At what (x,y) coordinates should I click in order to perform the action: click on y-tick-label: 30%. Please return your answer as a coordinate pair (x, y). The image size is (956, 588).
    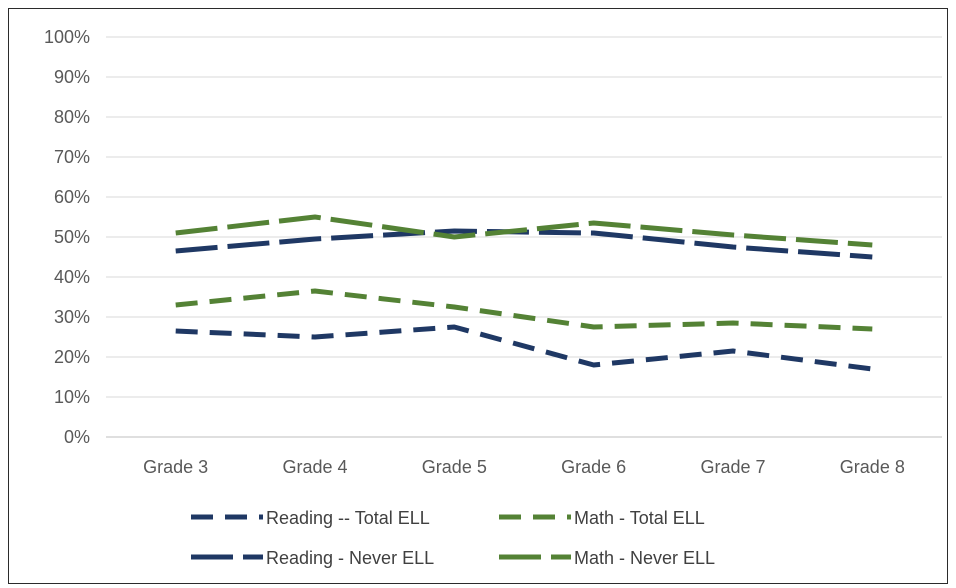
    Looking at the image, I should click on (72, 317).